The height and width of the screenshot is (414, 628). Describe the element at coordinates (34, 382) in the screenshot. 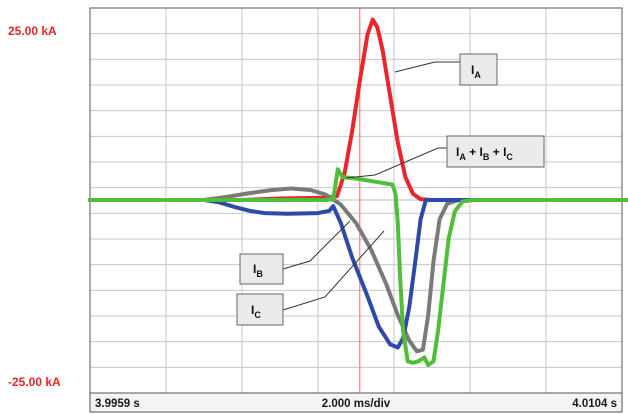

I see `y-axis-min-label: -25.00 kA` at that location.